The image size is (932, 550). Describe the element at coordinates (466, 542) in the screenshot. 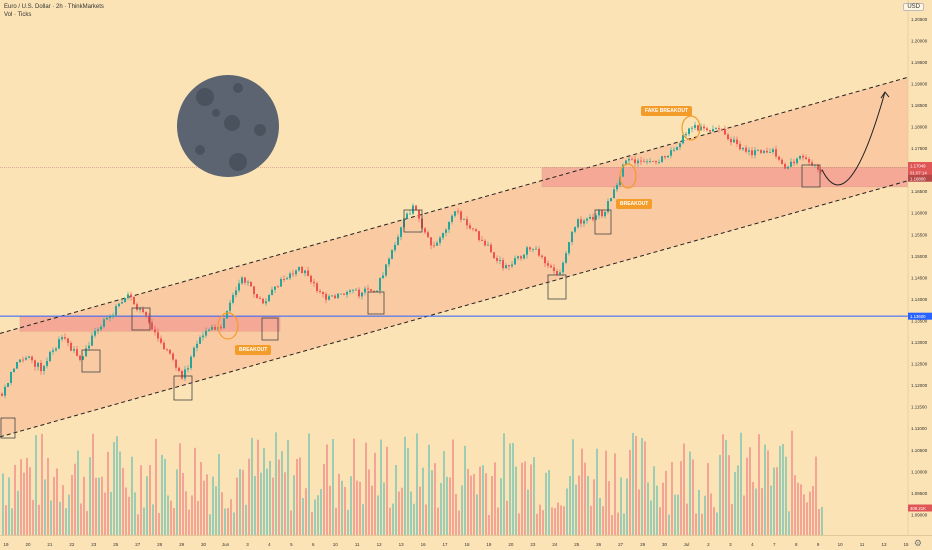

I see `time-axis` at that location.